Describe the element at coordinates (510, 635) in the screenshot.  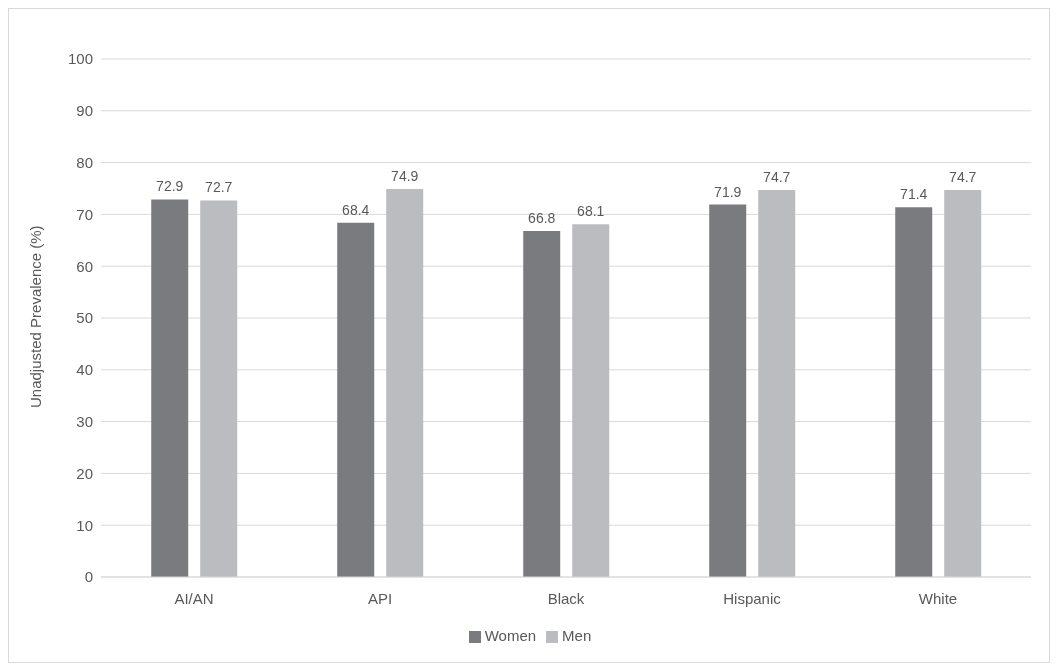
I see `legend-label: Women` at that location.